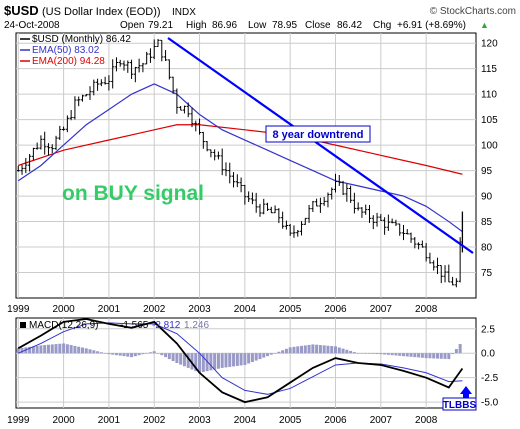 This screenshot has width=520, height=429. I want to click on legend-price: $USD (Monthly) 86.42, so click(81, 39).